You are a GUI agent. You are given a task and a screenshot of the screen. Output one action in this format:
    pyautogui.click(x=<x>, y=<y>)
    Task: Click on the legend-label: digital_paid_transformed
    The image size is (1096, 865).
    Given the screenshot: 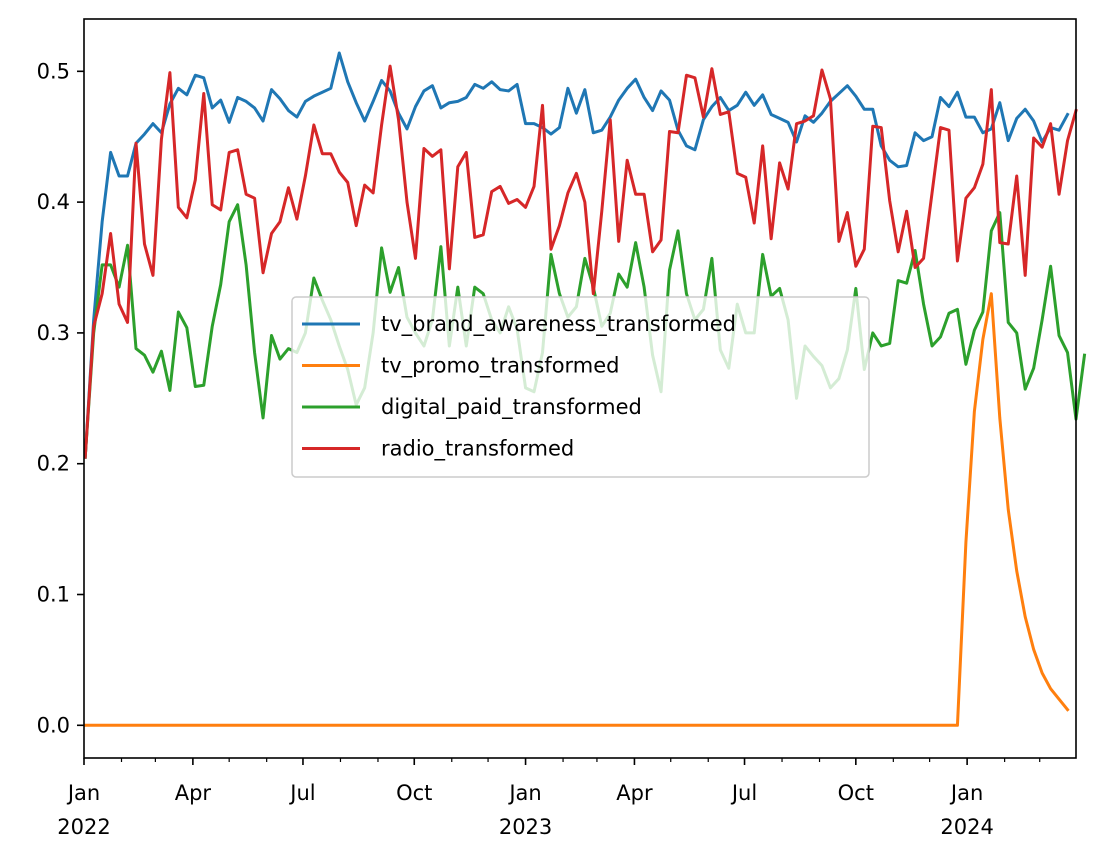 What is the action you would take?
    pyautogui.click(x=511, y=407)
    